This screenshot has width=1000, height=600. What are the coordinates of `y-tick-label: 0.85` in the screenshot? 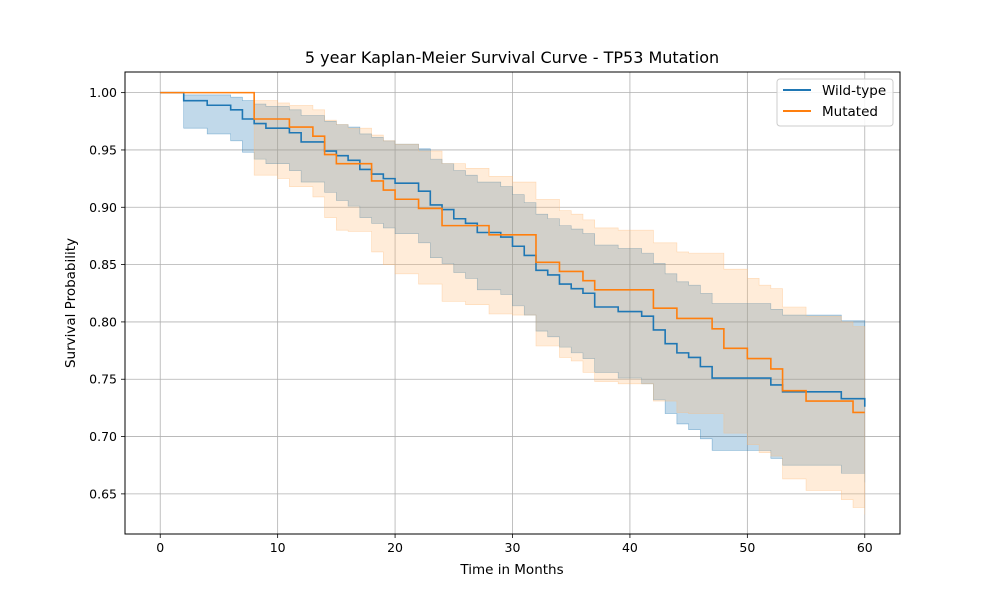 It's located at (103, 264).